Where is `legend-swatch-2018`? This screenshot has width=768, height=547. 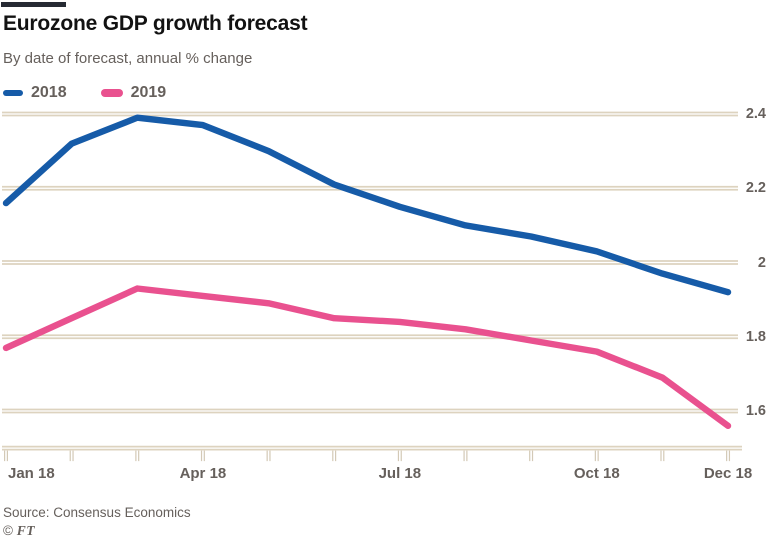
legend-swatch-2018 is located at coordinates (13, 93).